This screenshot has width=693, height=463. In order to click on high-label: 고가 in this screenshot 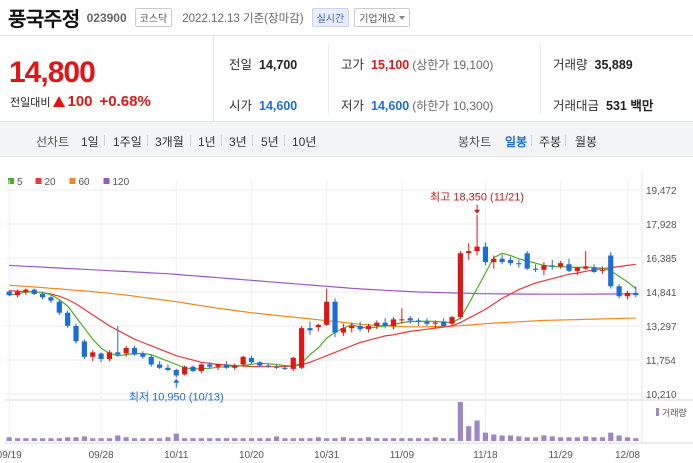, I will do `click(353, 65)`.